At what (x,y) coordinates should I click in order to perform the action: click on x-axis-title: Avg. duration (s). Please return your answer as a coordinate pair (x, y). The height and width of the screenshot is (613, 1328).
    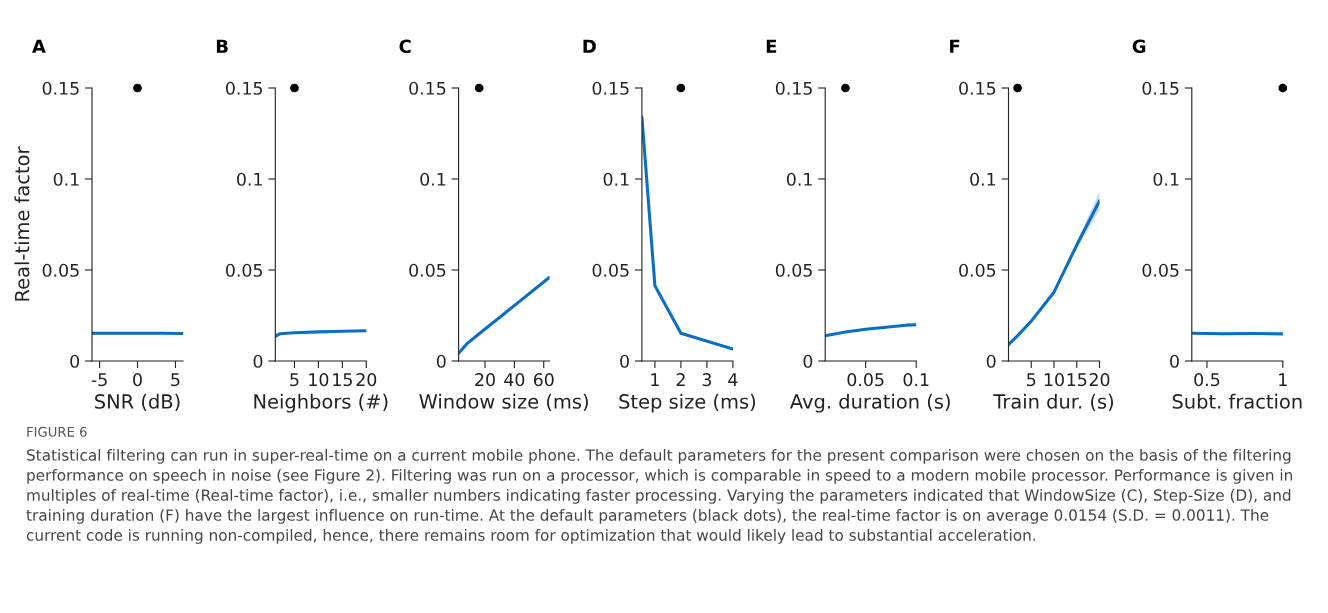
    Looking at the image, I should click on (870, 403).